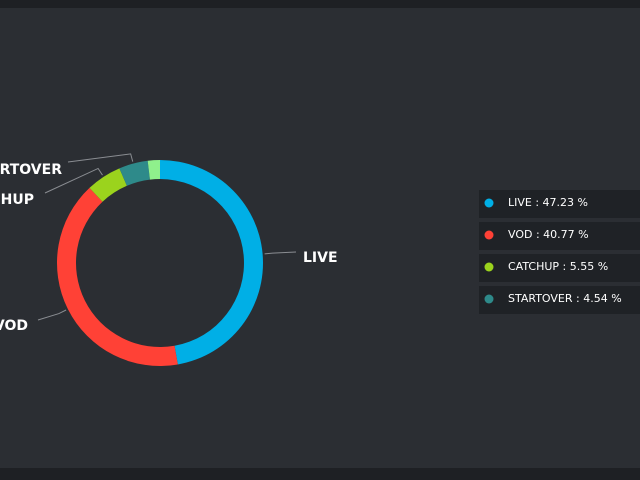 Image resolution: width=640 pixels, height=480 pixels. Describe the element at coordinates (565, 298) in the screenshot. I see `legend-label: STARTOVER : 4.54 %` at that location.